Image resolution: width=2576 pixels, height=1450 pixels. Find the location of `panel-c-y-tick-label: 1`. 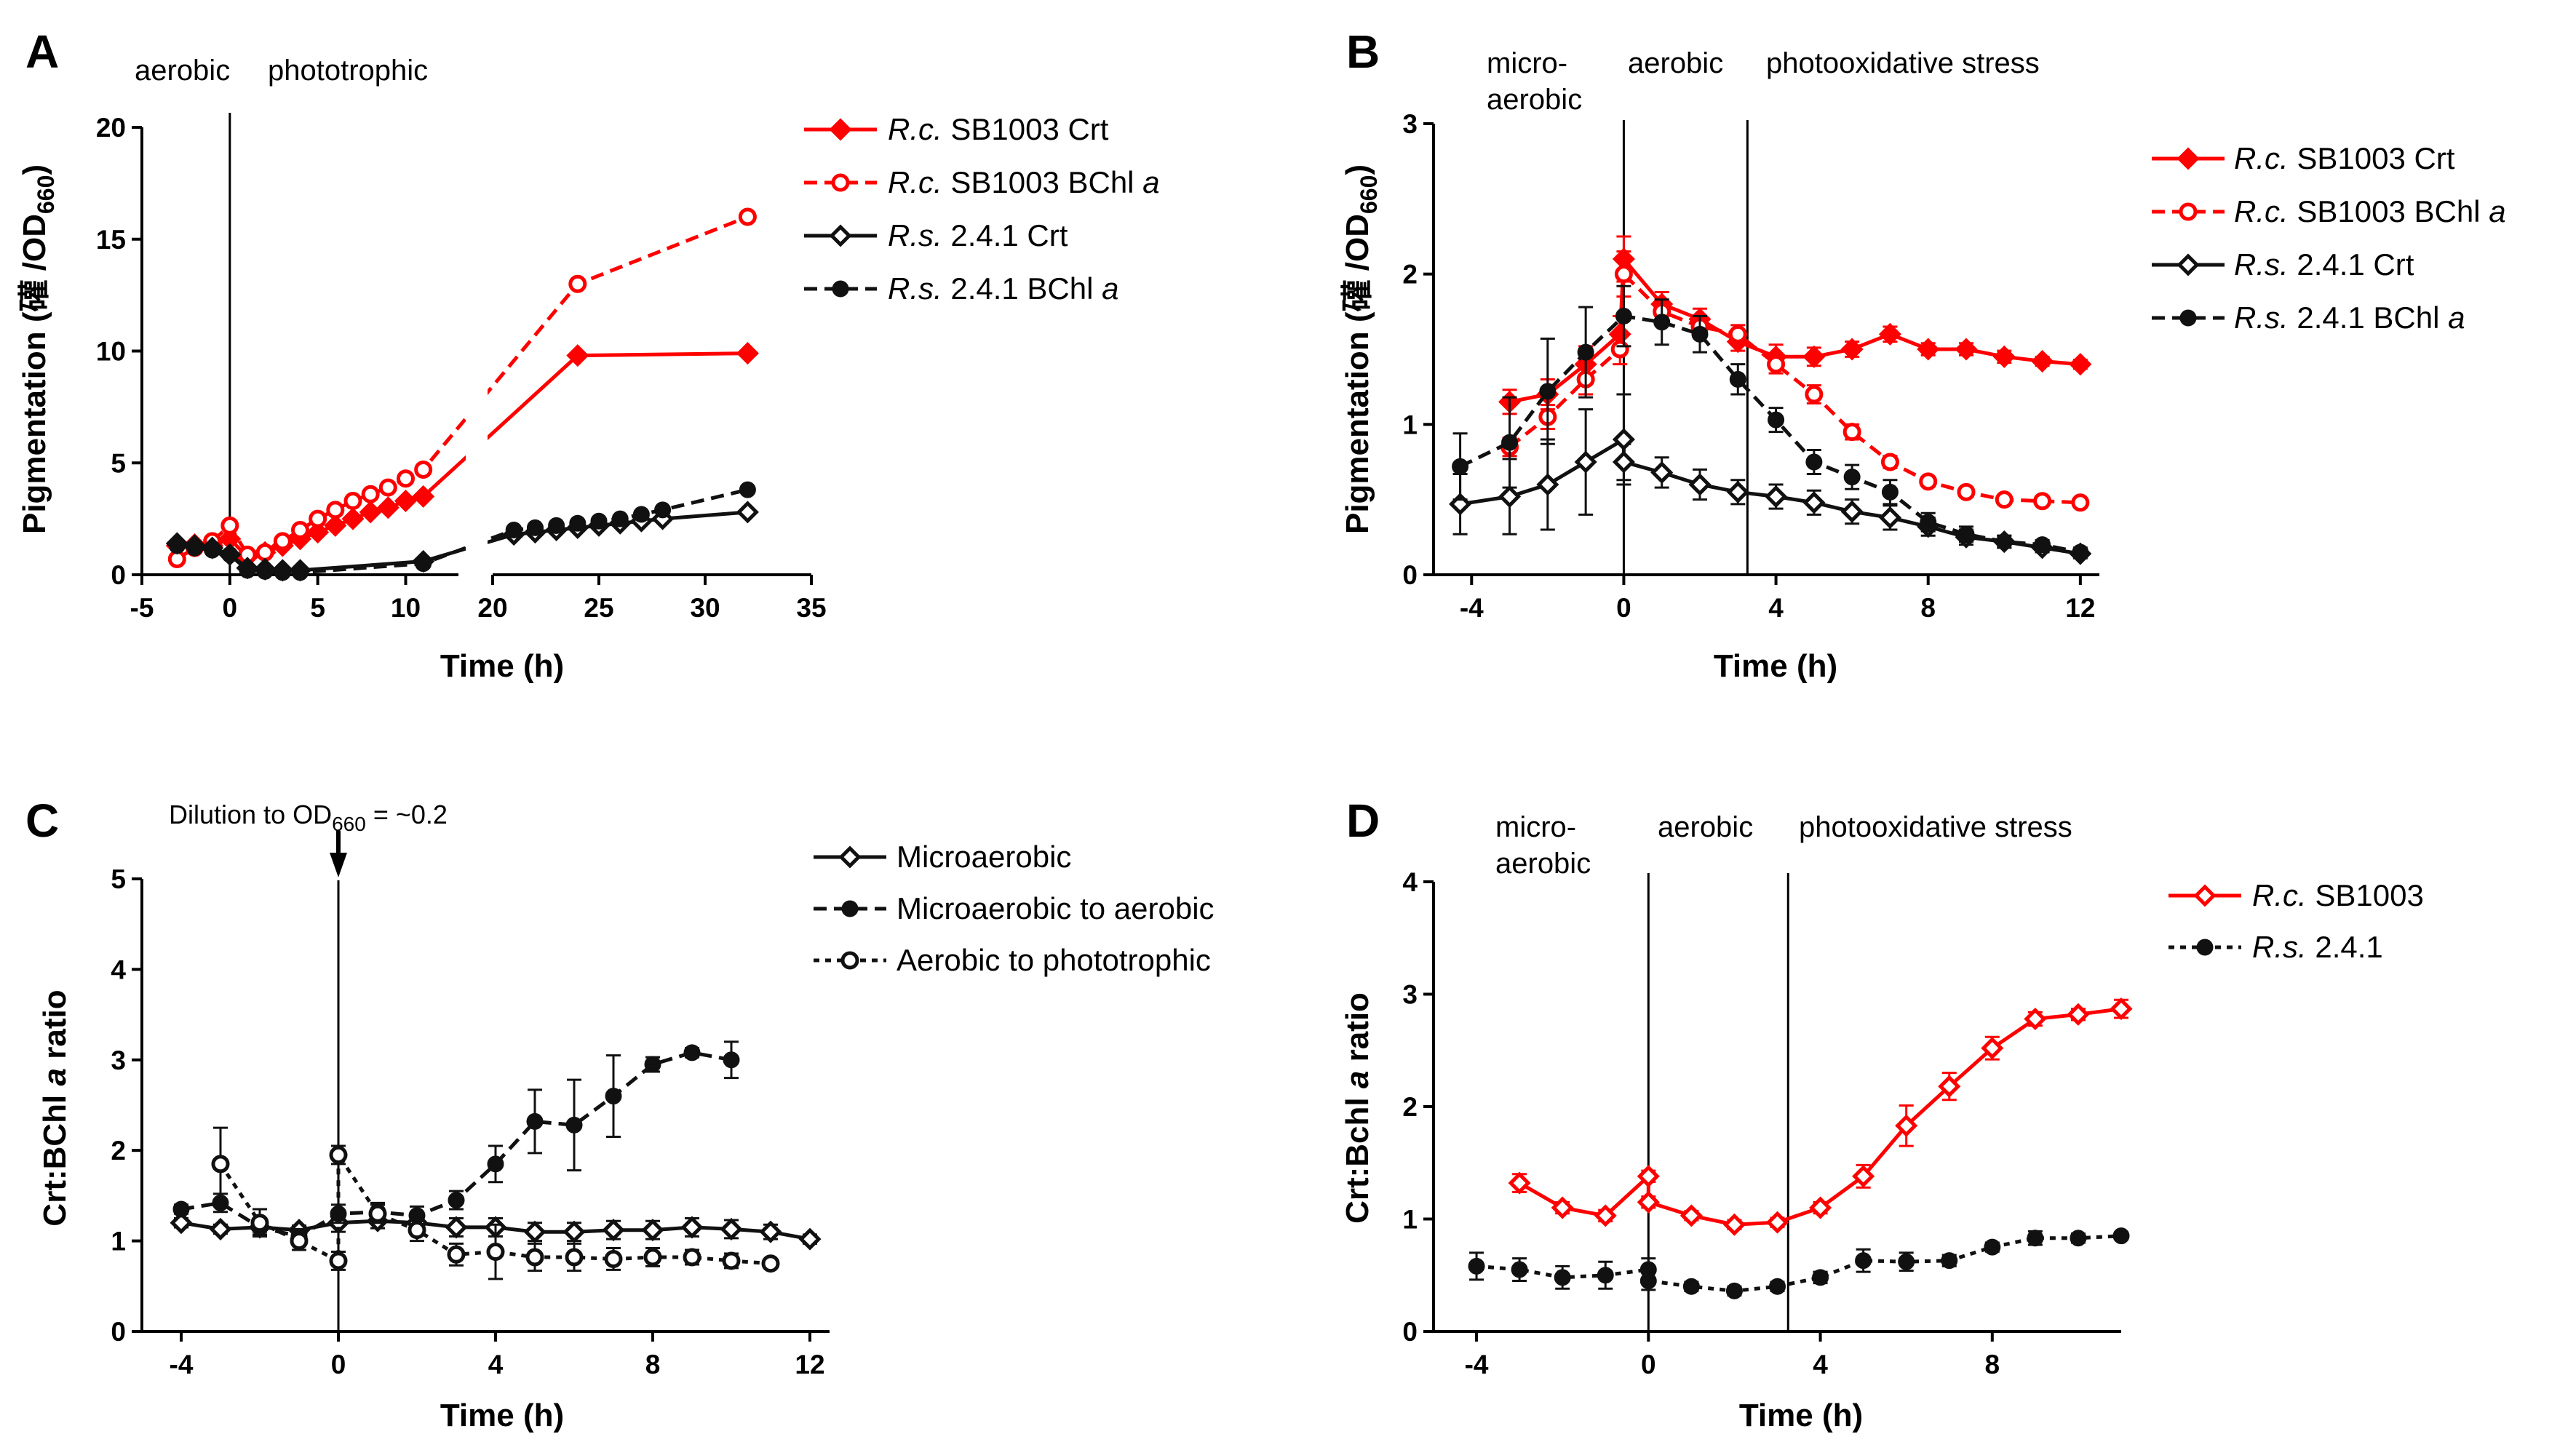

panel-c-y-tick-label: 1 is located at coordinates (118, 1241).